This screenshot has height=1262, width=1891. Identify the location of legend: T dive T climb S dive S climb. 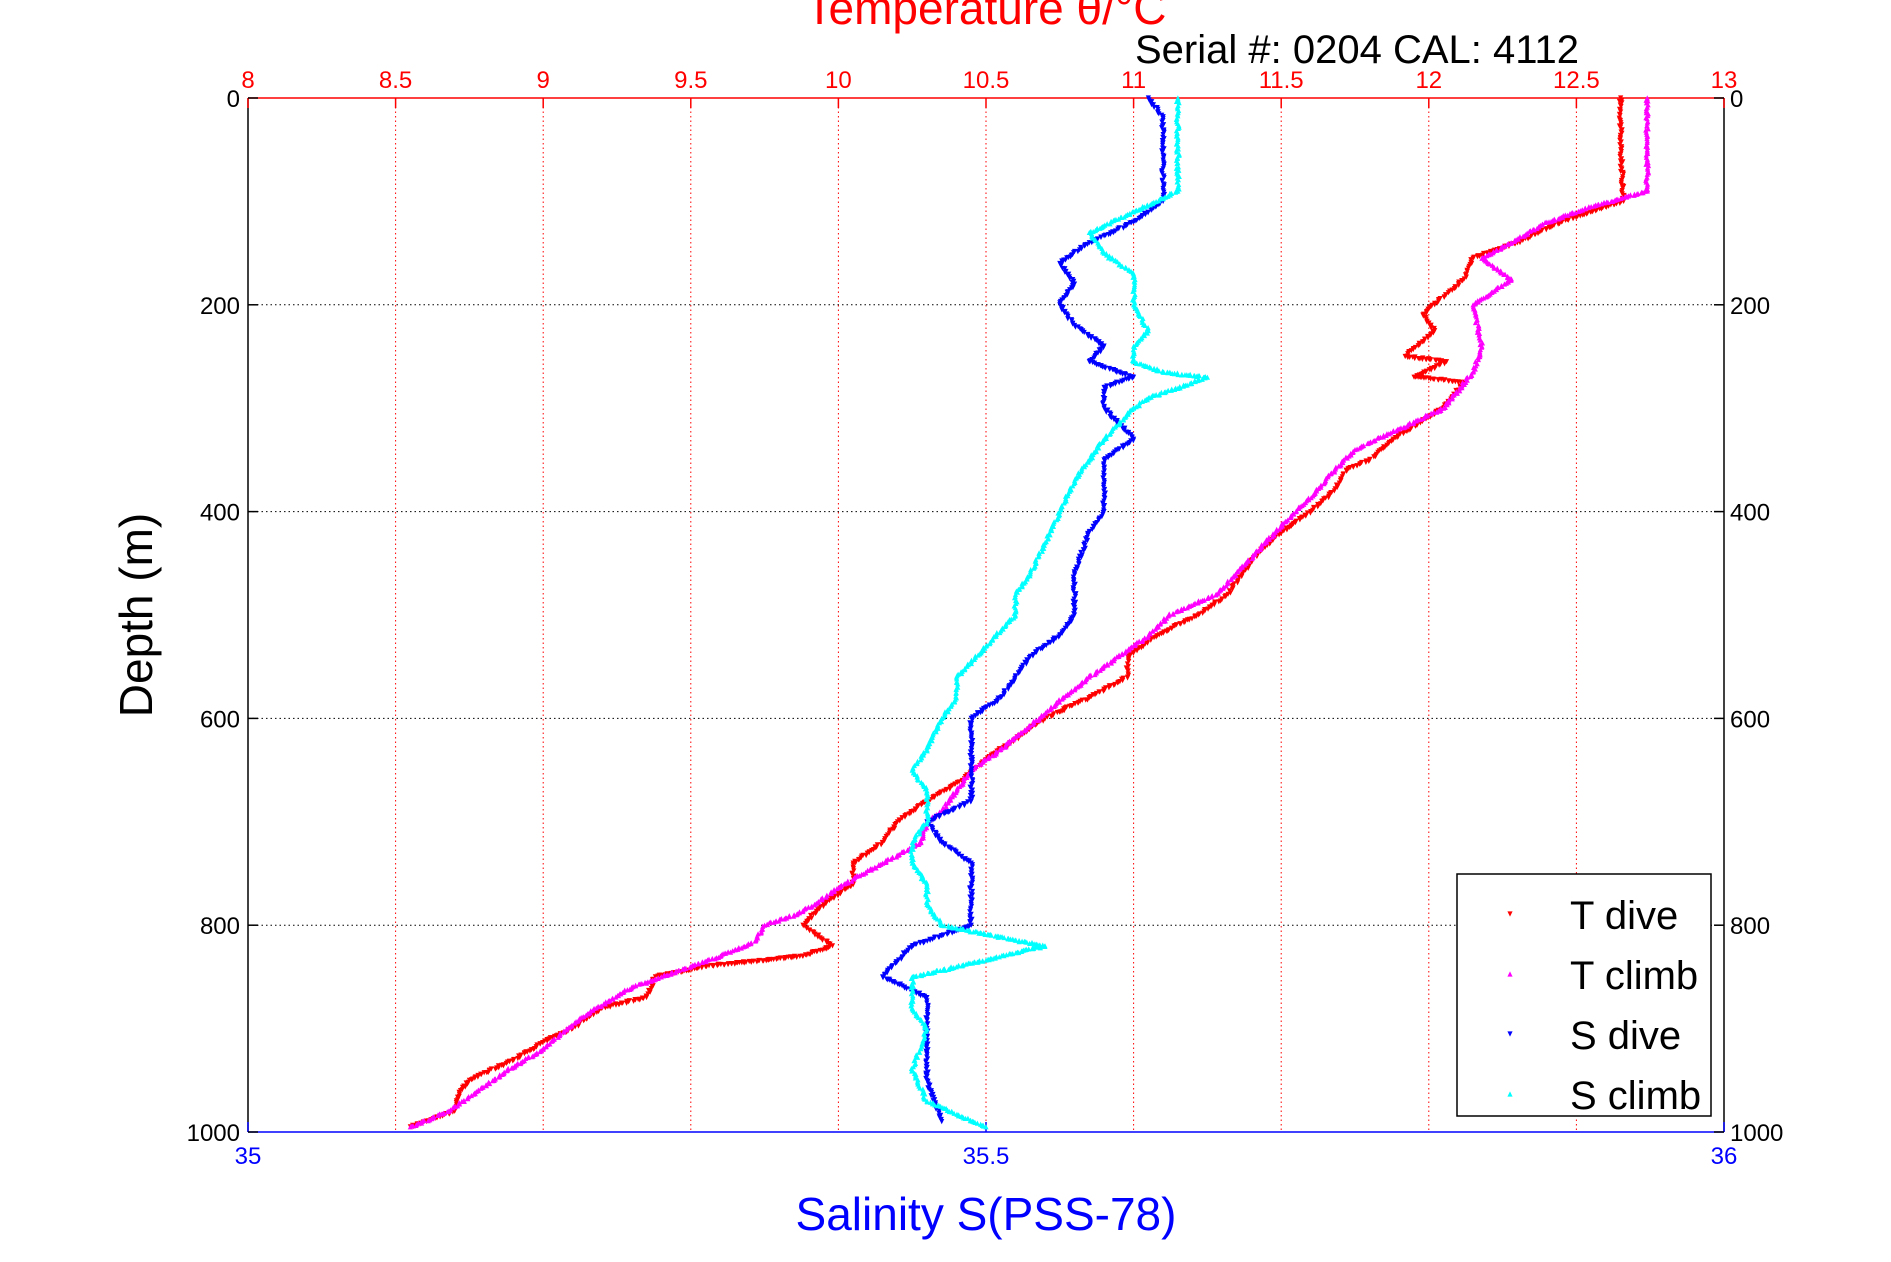
(1584, 995).